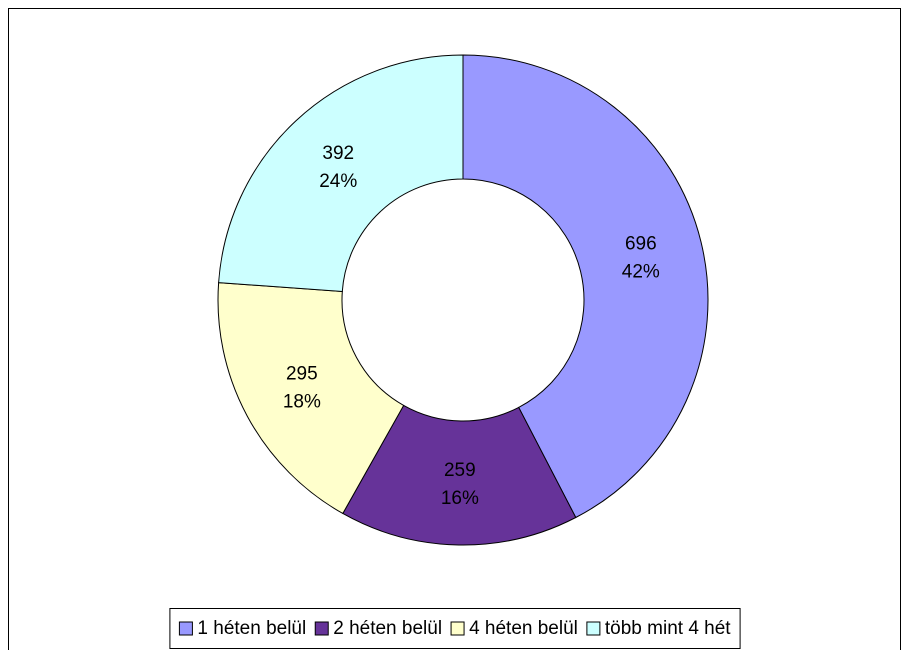 The image size is (910, 650). Describe the element at coordinates (302, 402) in the screenshot. I see `percent-label: 18%` at that location.